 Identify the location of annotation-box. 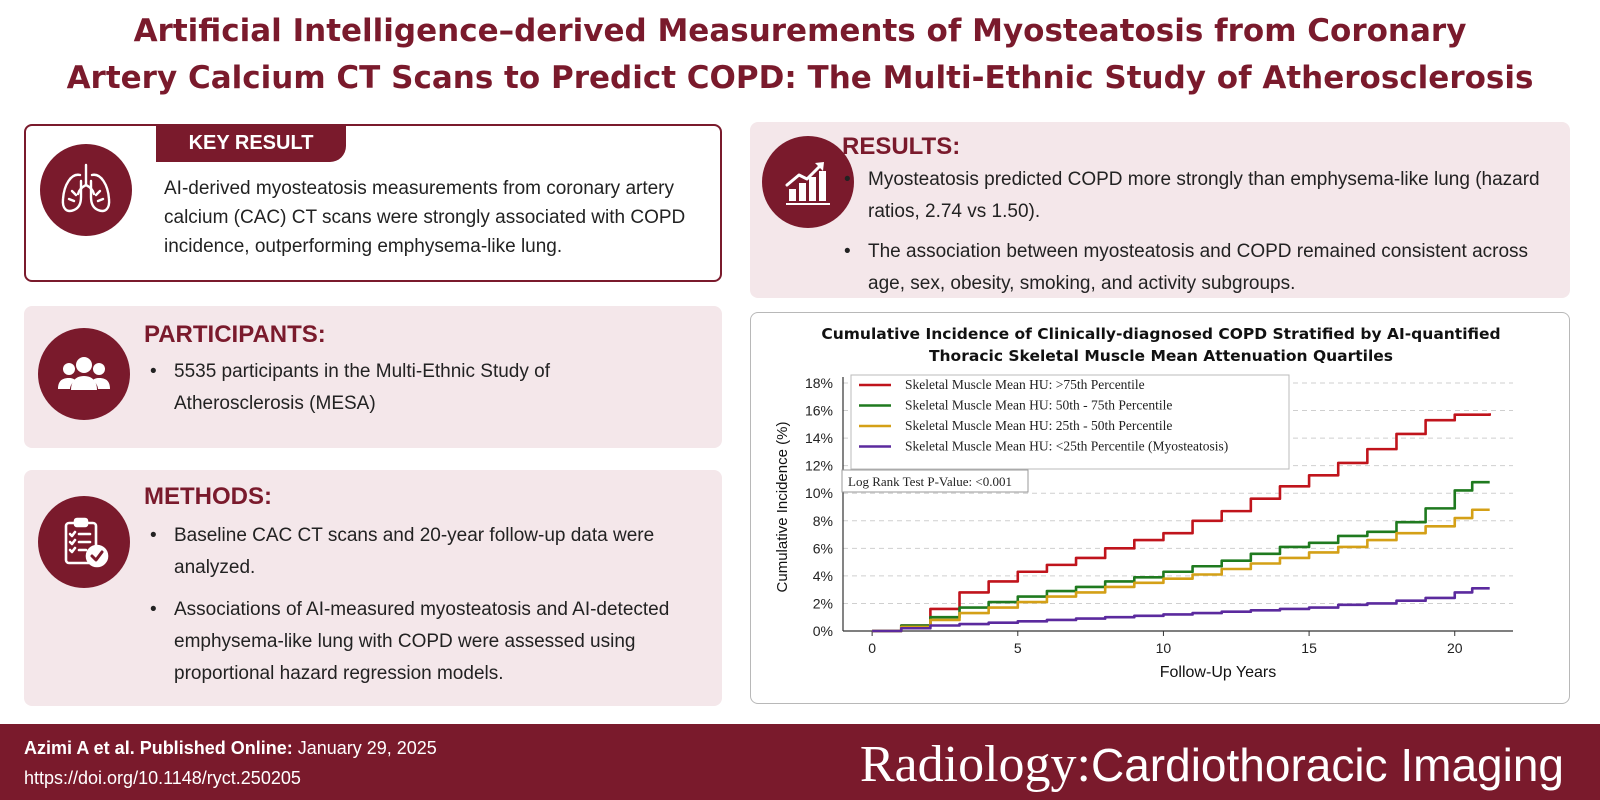
(935, 481).